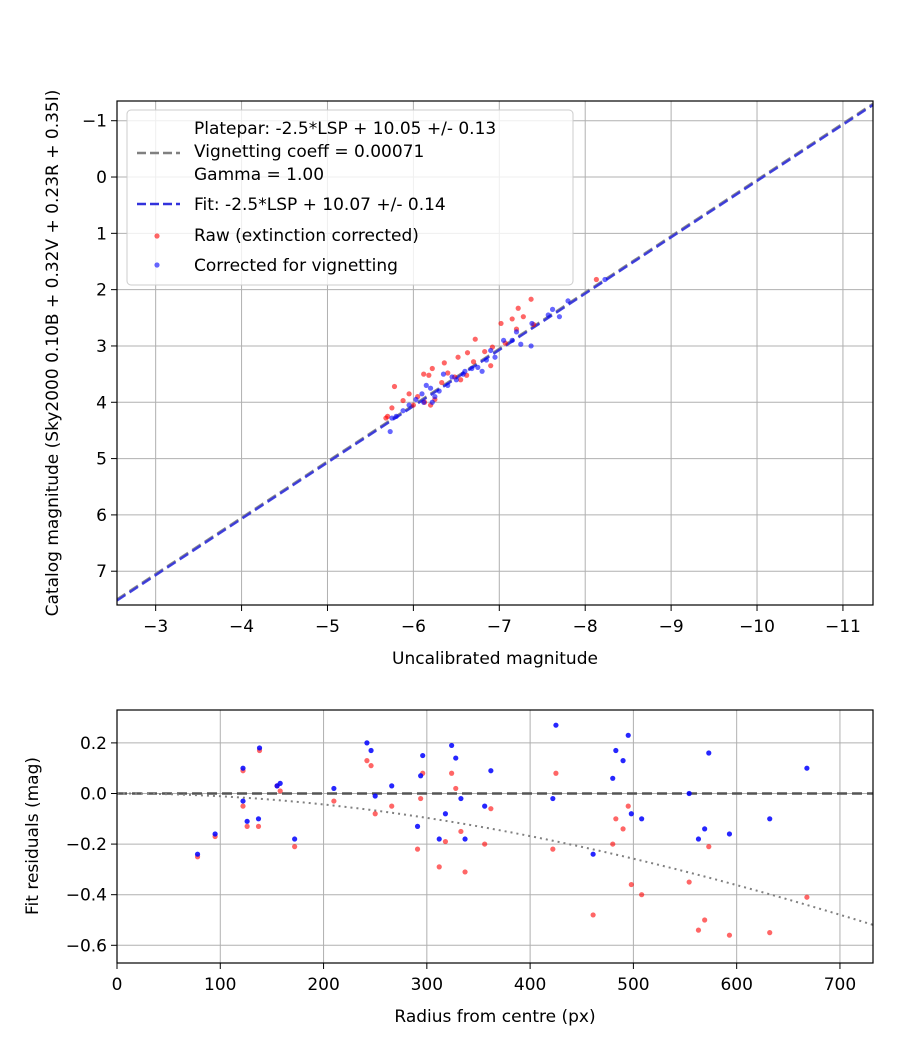 This screenshot has height=1050, width=900. What do you see at coordinates (241, 627) in the screenshot?
I see `top-x-tick-label: −4` at bounding box center [241, 627].